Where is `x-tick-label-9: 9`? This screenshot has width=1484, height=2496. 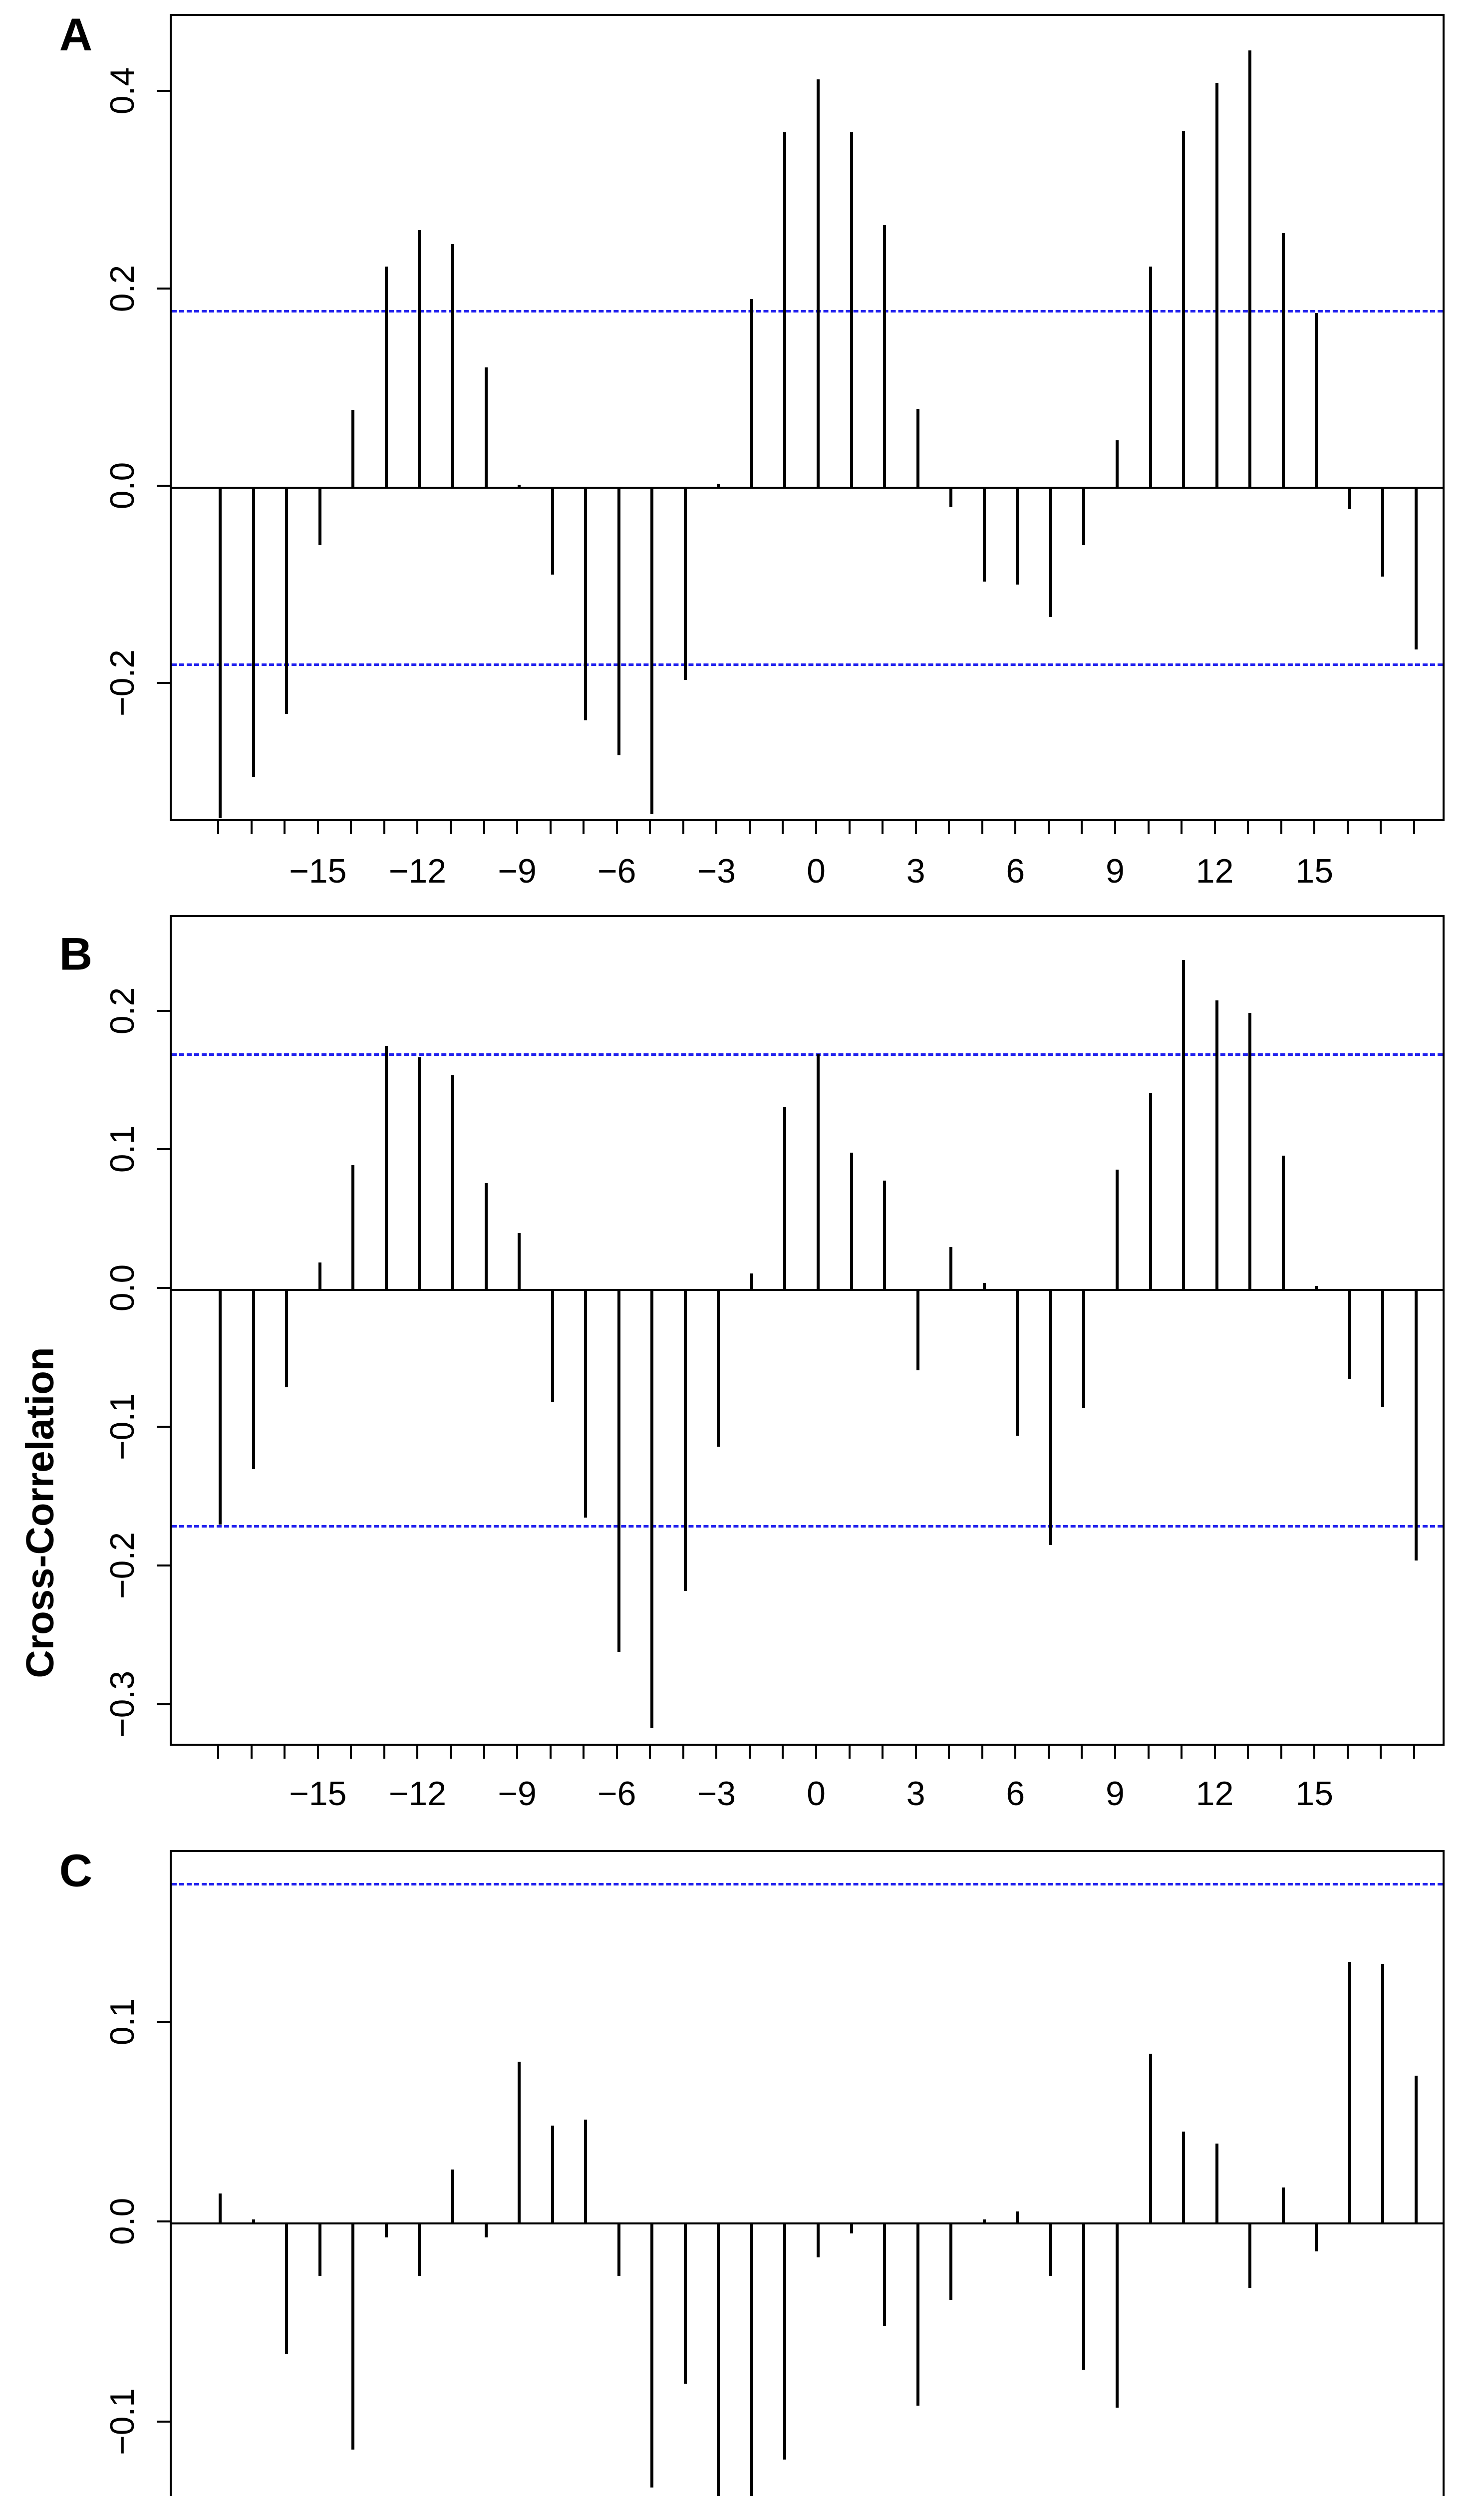
x-tick-label-9: 9 is located at coordinates (1116, 871).